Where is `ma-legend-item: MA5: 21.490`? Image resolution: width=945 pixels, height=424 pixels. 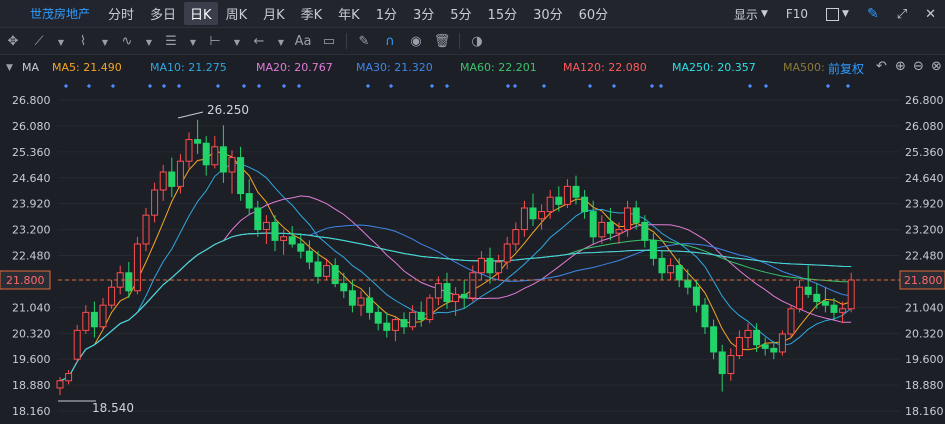
ma-legend-item: MA5: 21.490 is located at coordinates (87, 67).